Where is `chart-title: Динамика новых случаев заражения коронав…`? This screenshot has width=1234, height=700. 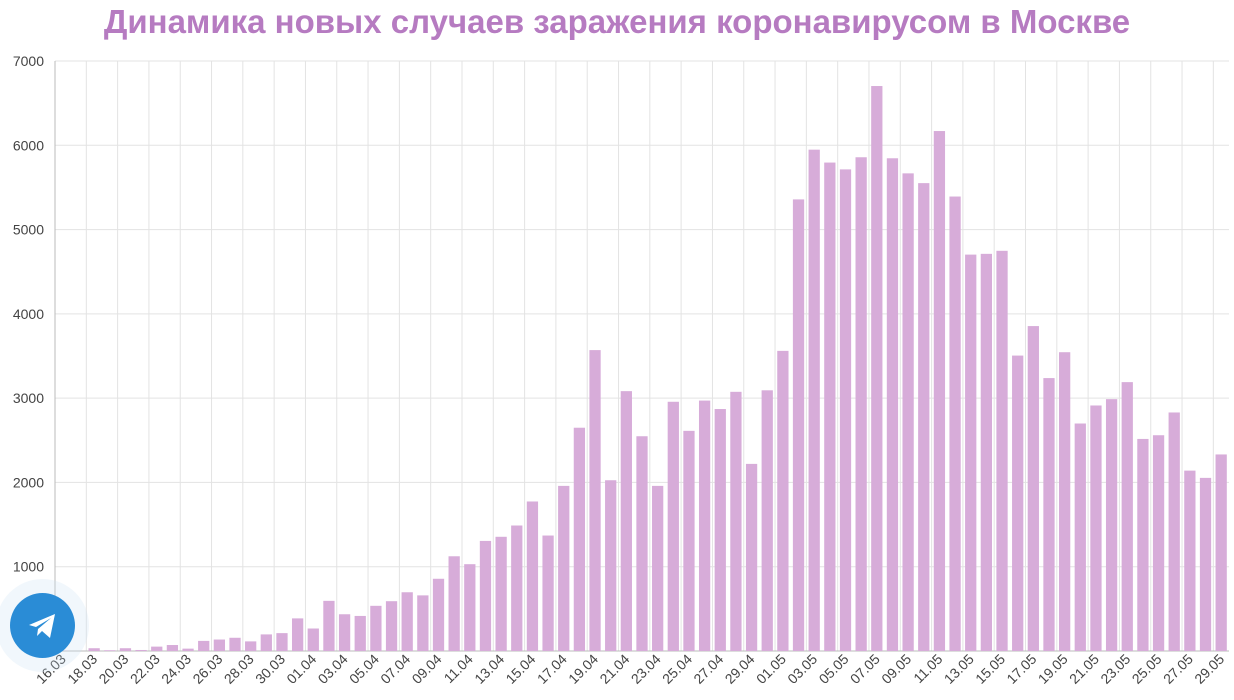 chart-title: Динамика новых случаев заражения коронав… is located at coordinates (617, 21).